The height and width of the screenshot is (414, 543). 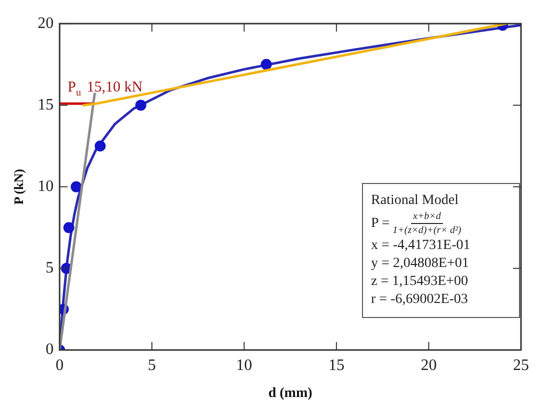 I want to click on y-tick-label: 20, so click(x=46, y=23).